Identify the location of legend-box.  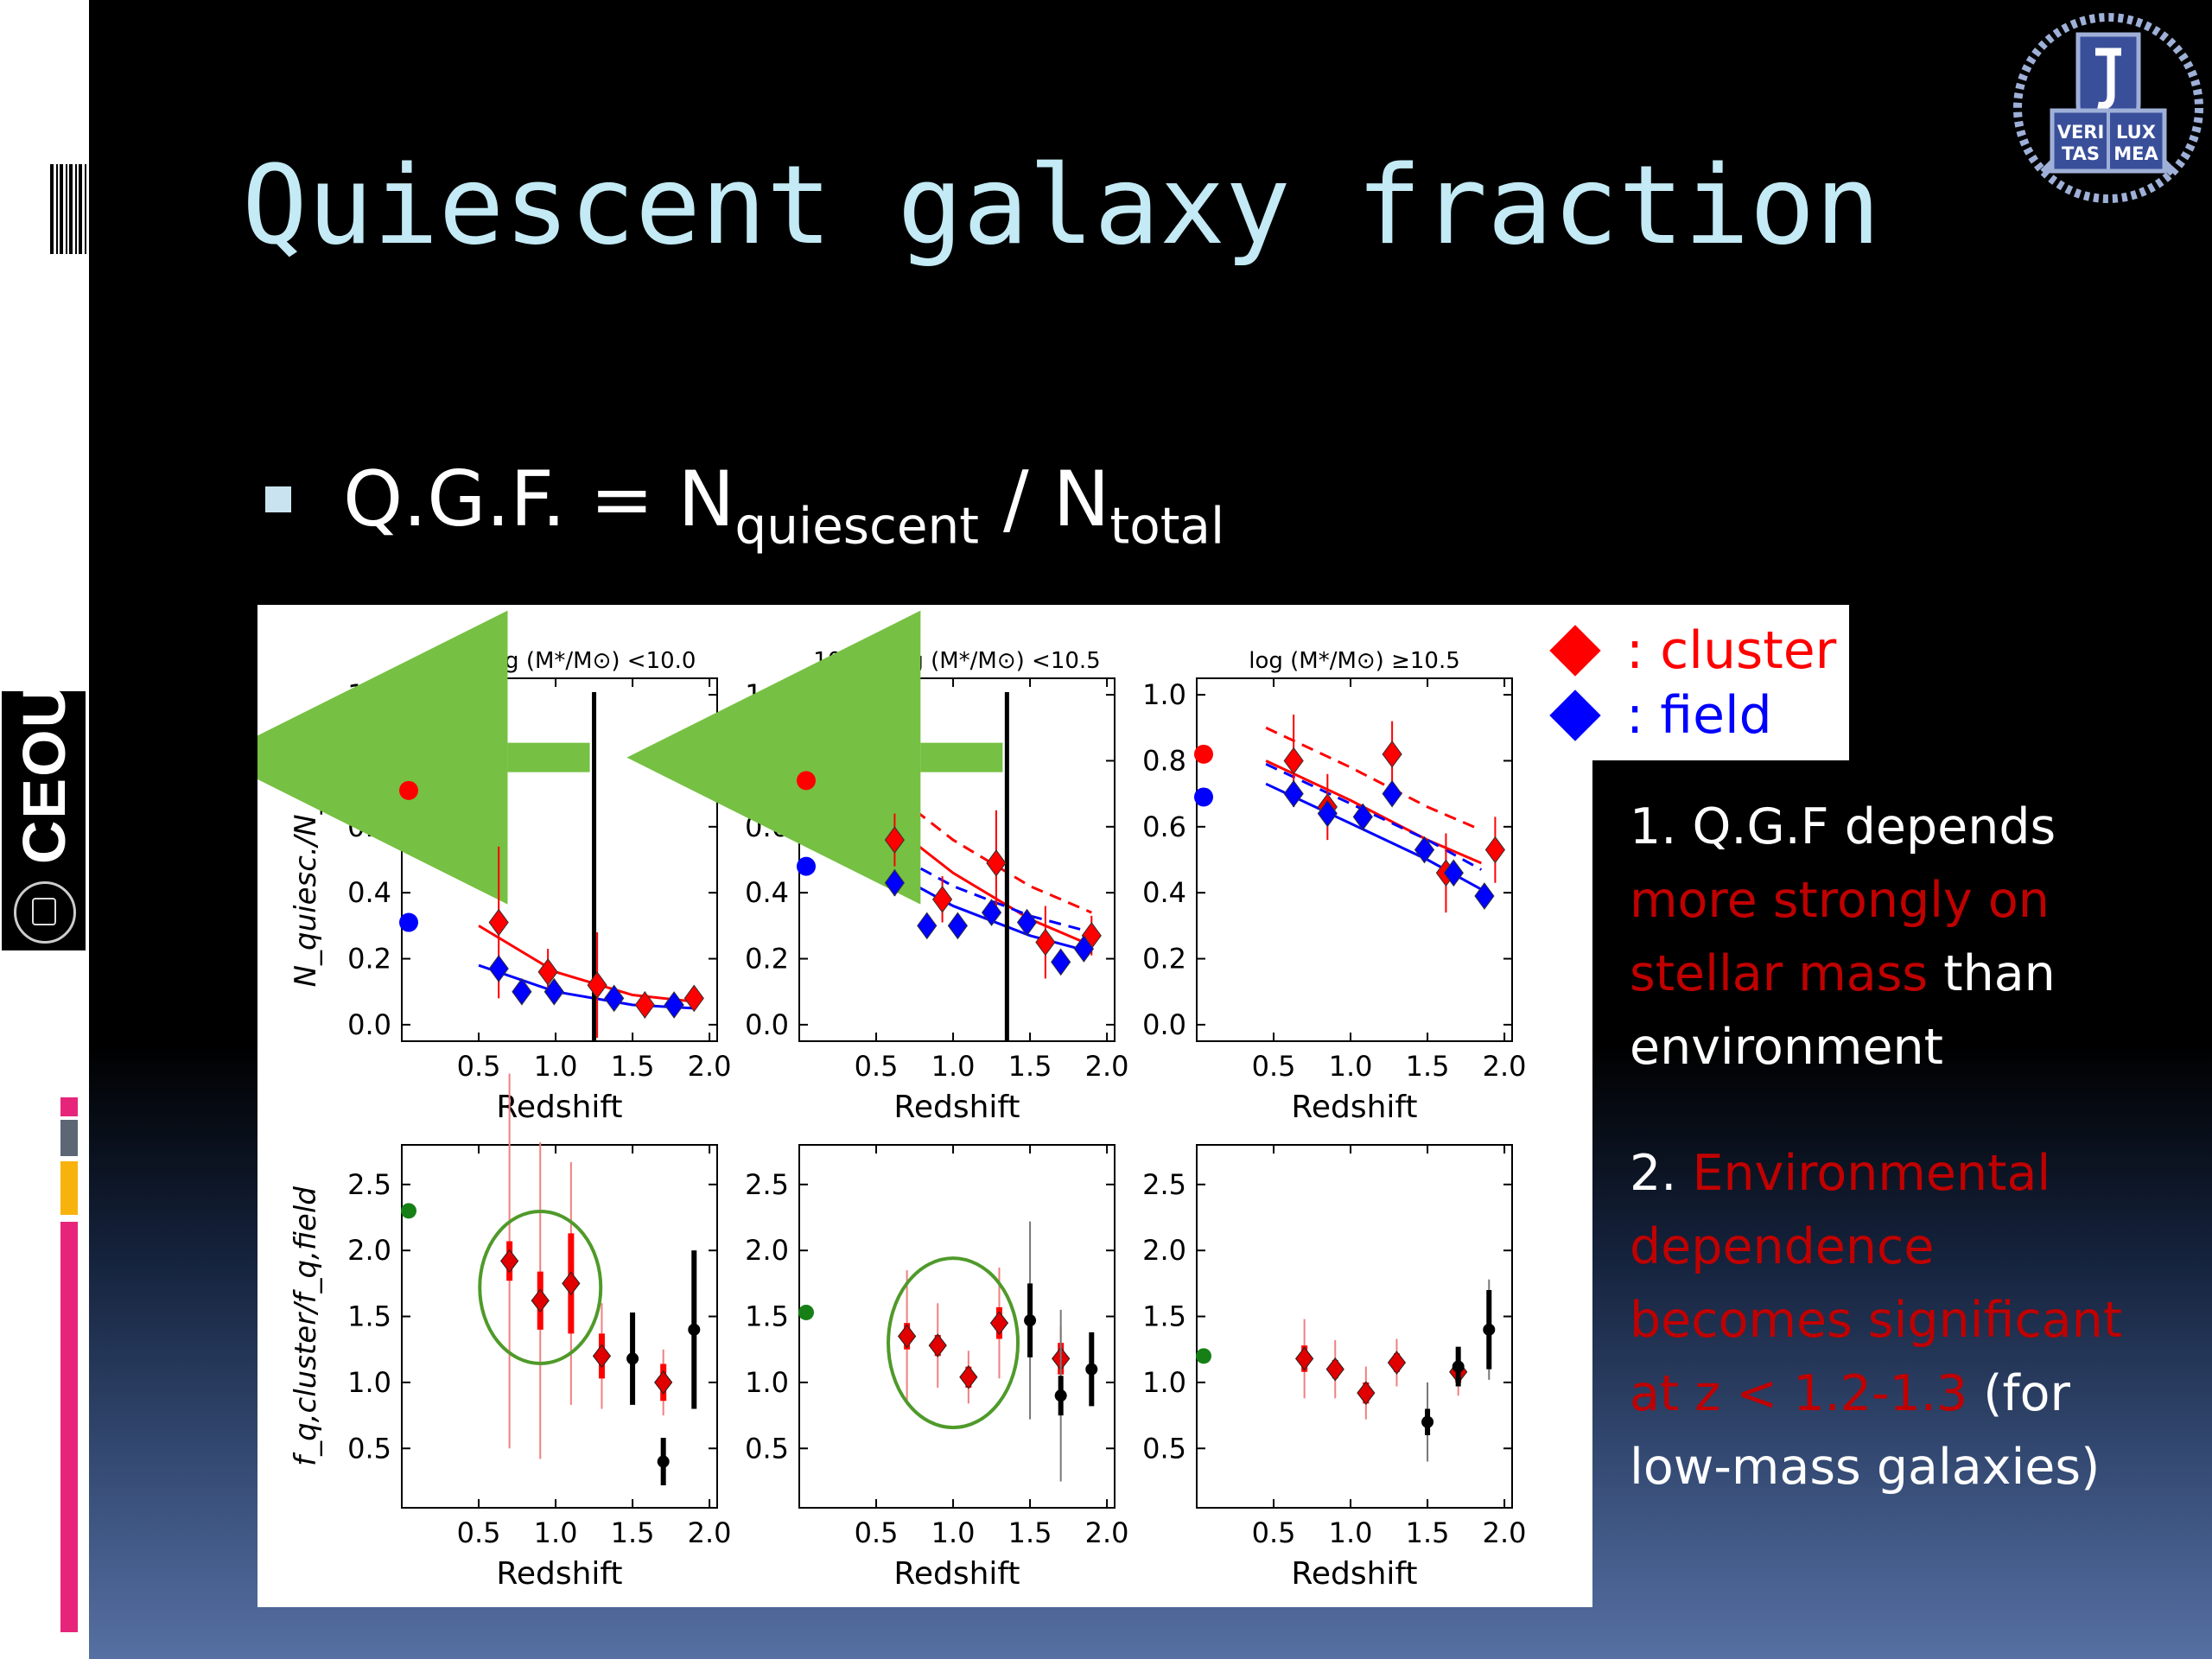
(1693, 682).